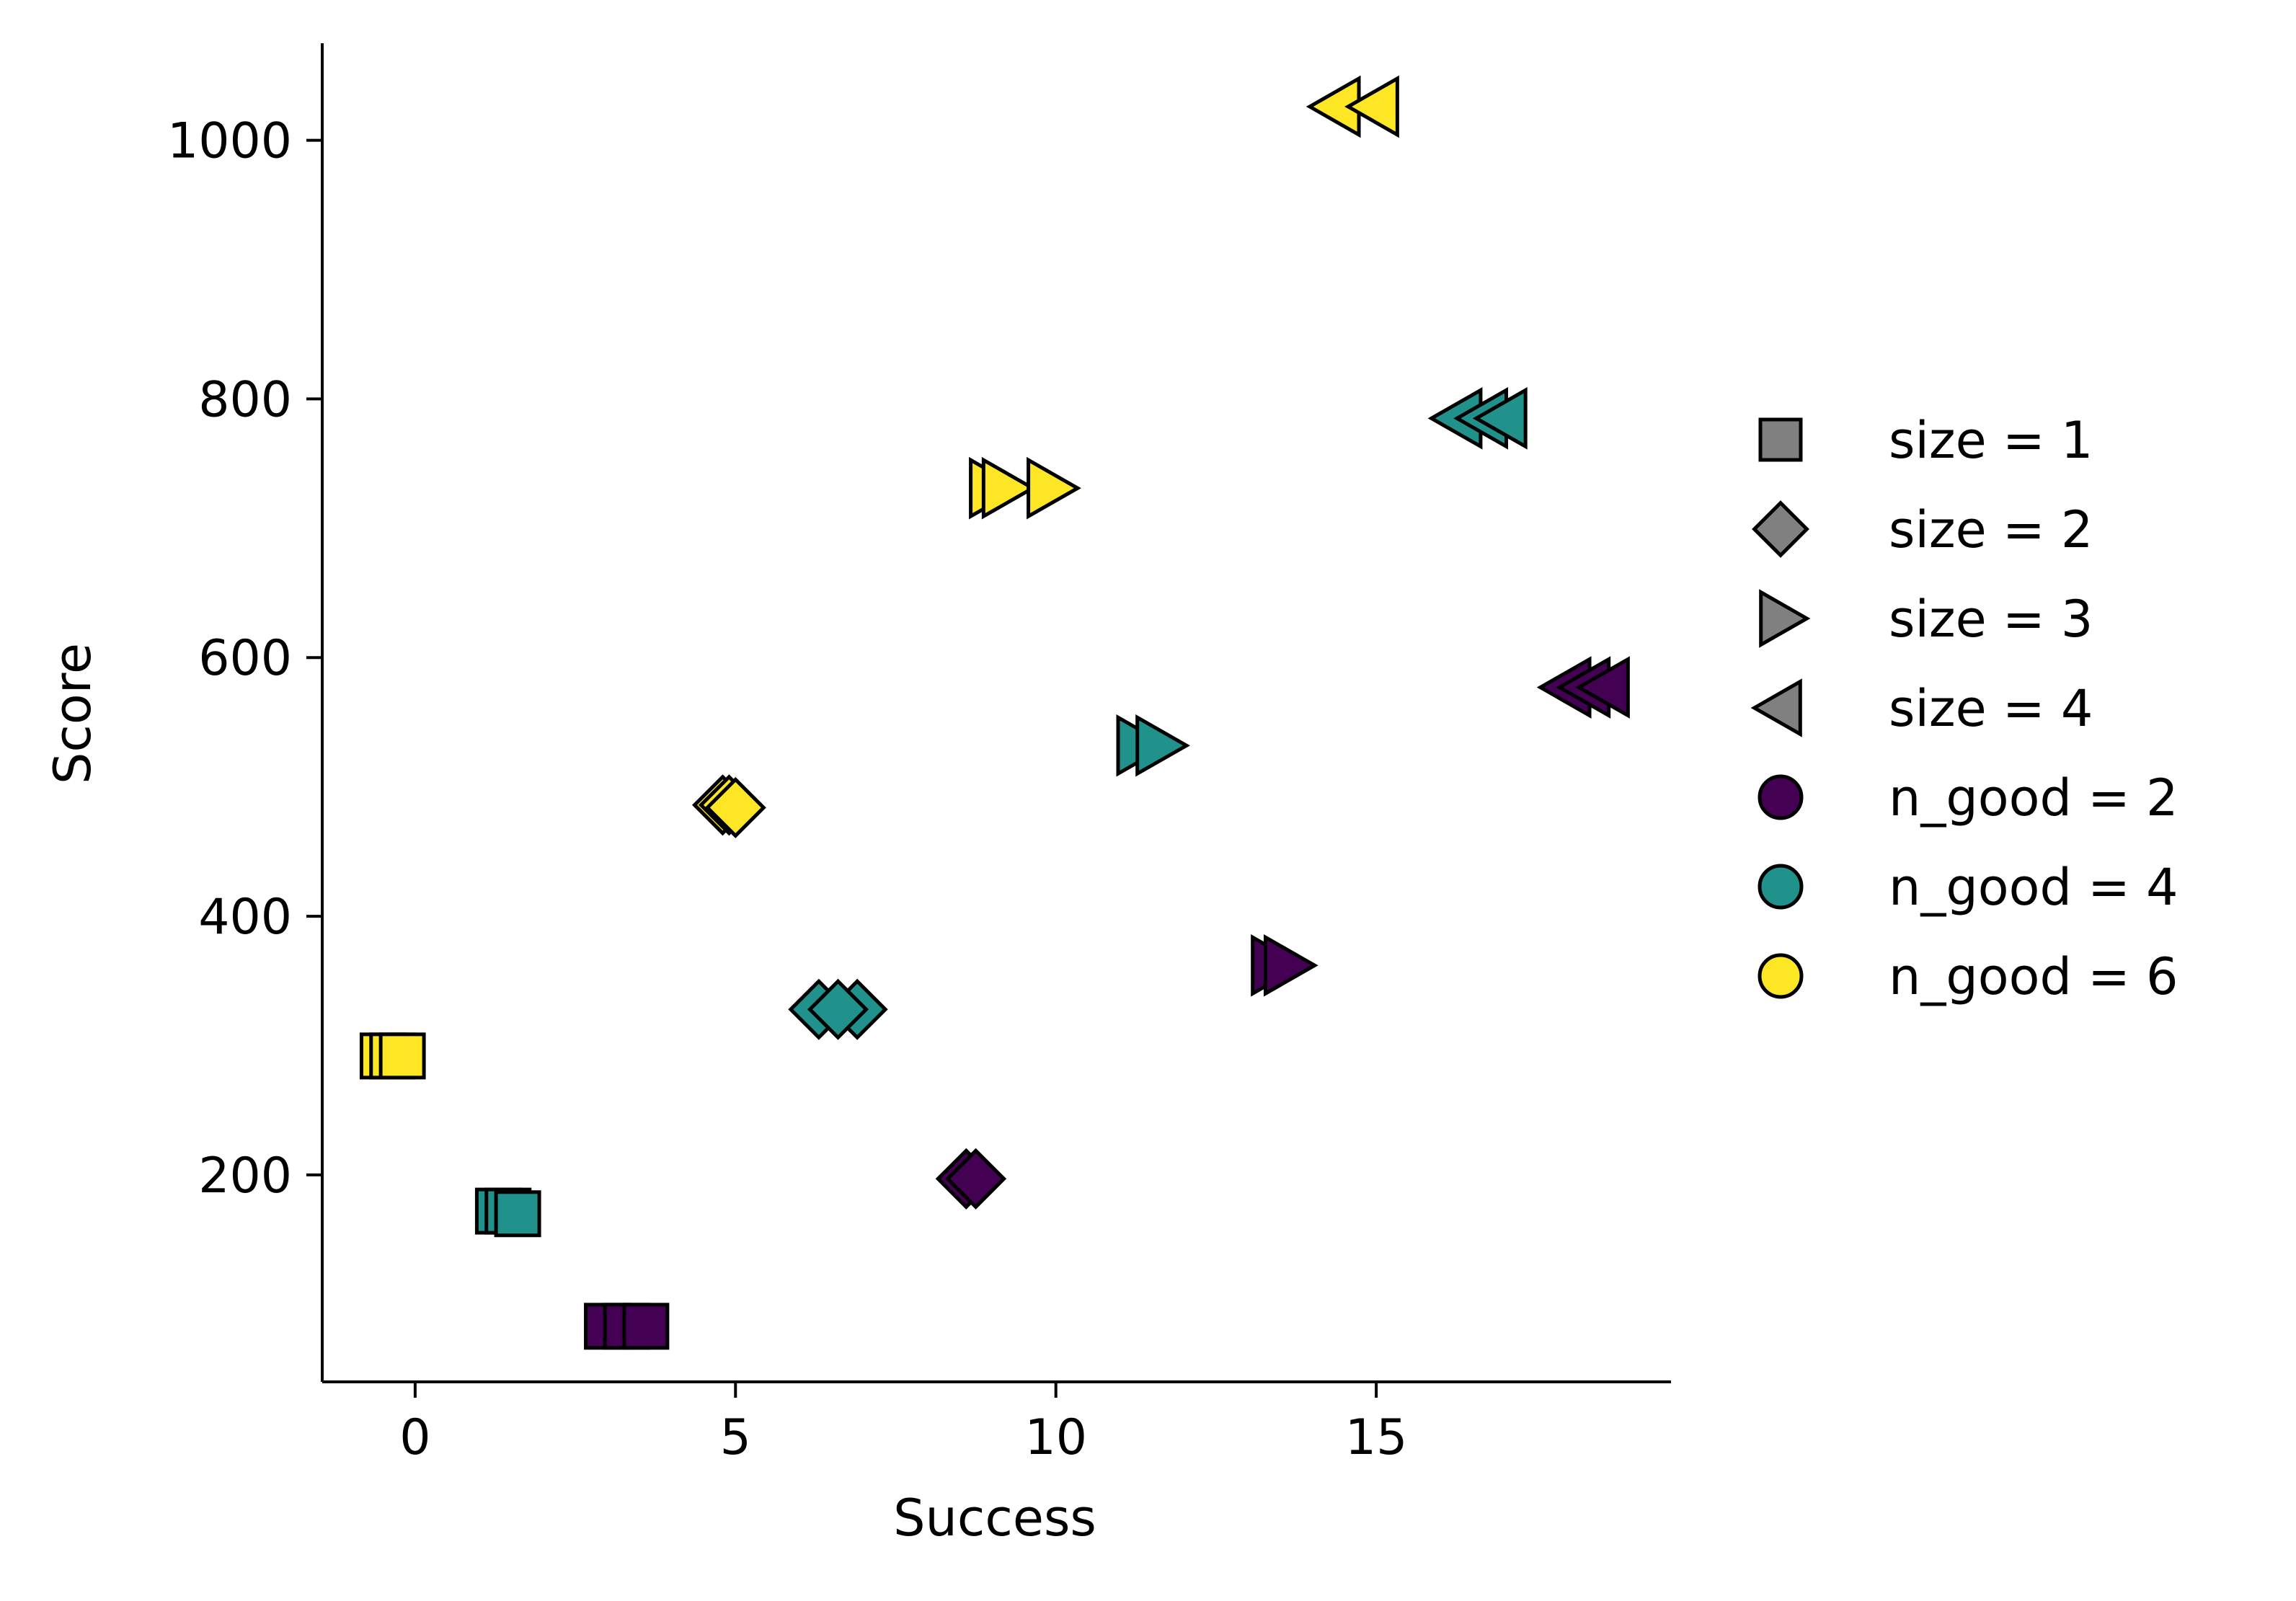 Image resolution: width=2296 pixels, height=1601 pixels. Describe the element at coordinates (1991, 440) in the screenshot. I see `legend-entry-label: size = 1` at that location.